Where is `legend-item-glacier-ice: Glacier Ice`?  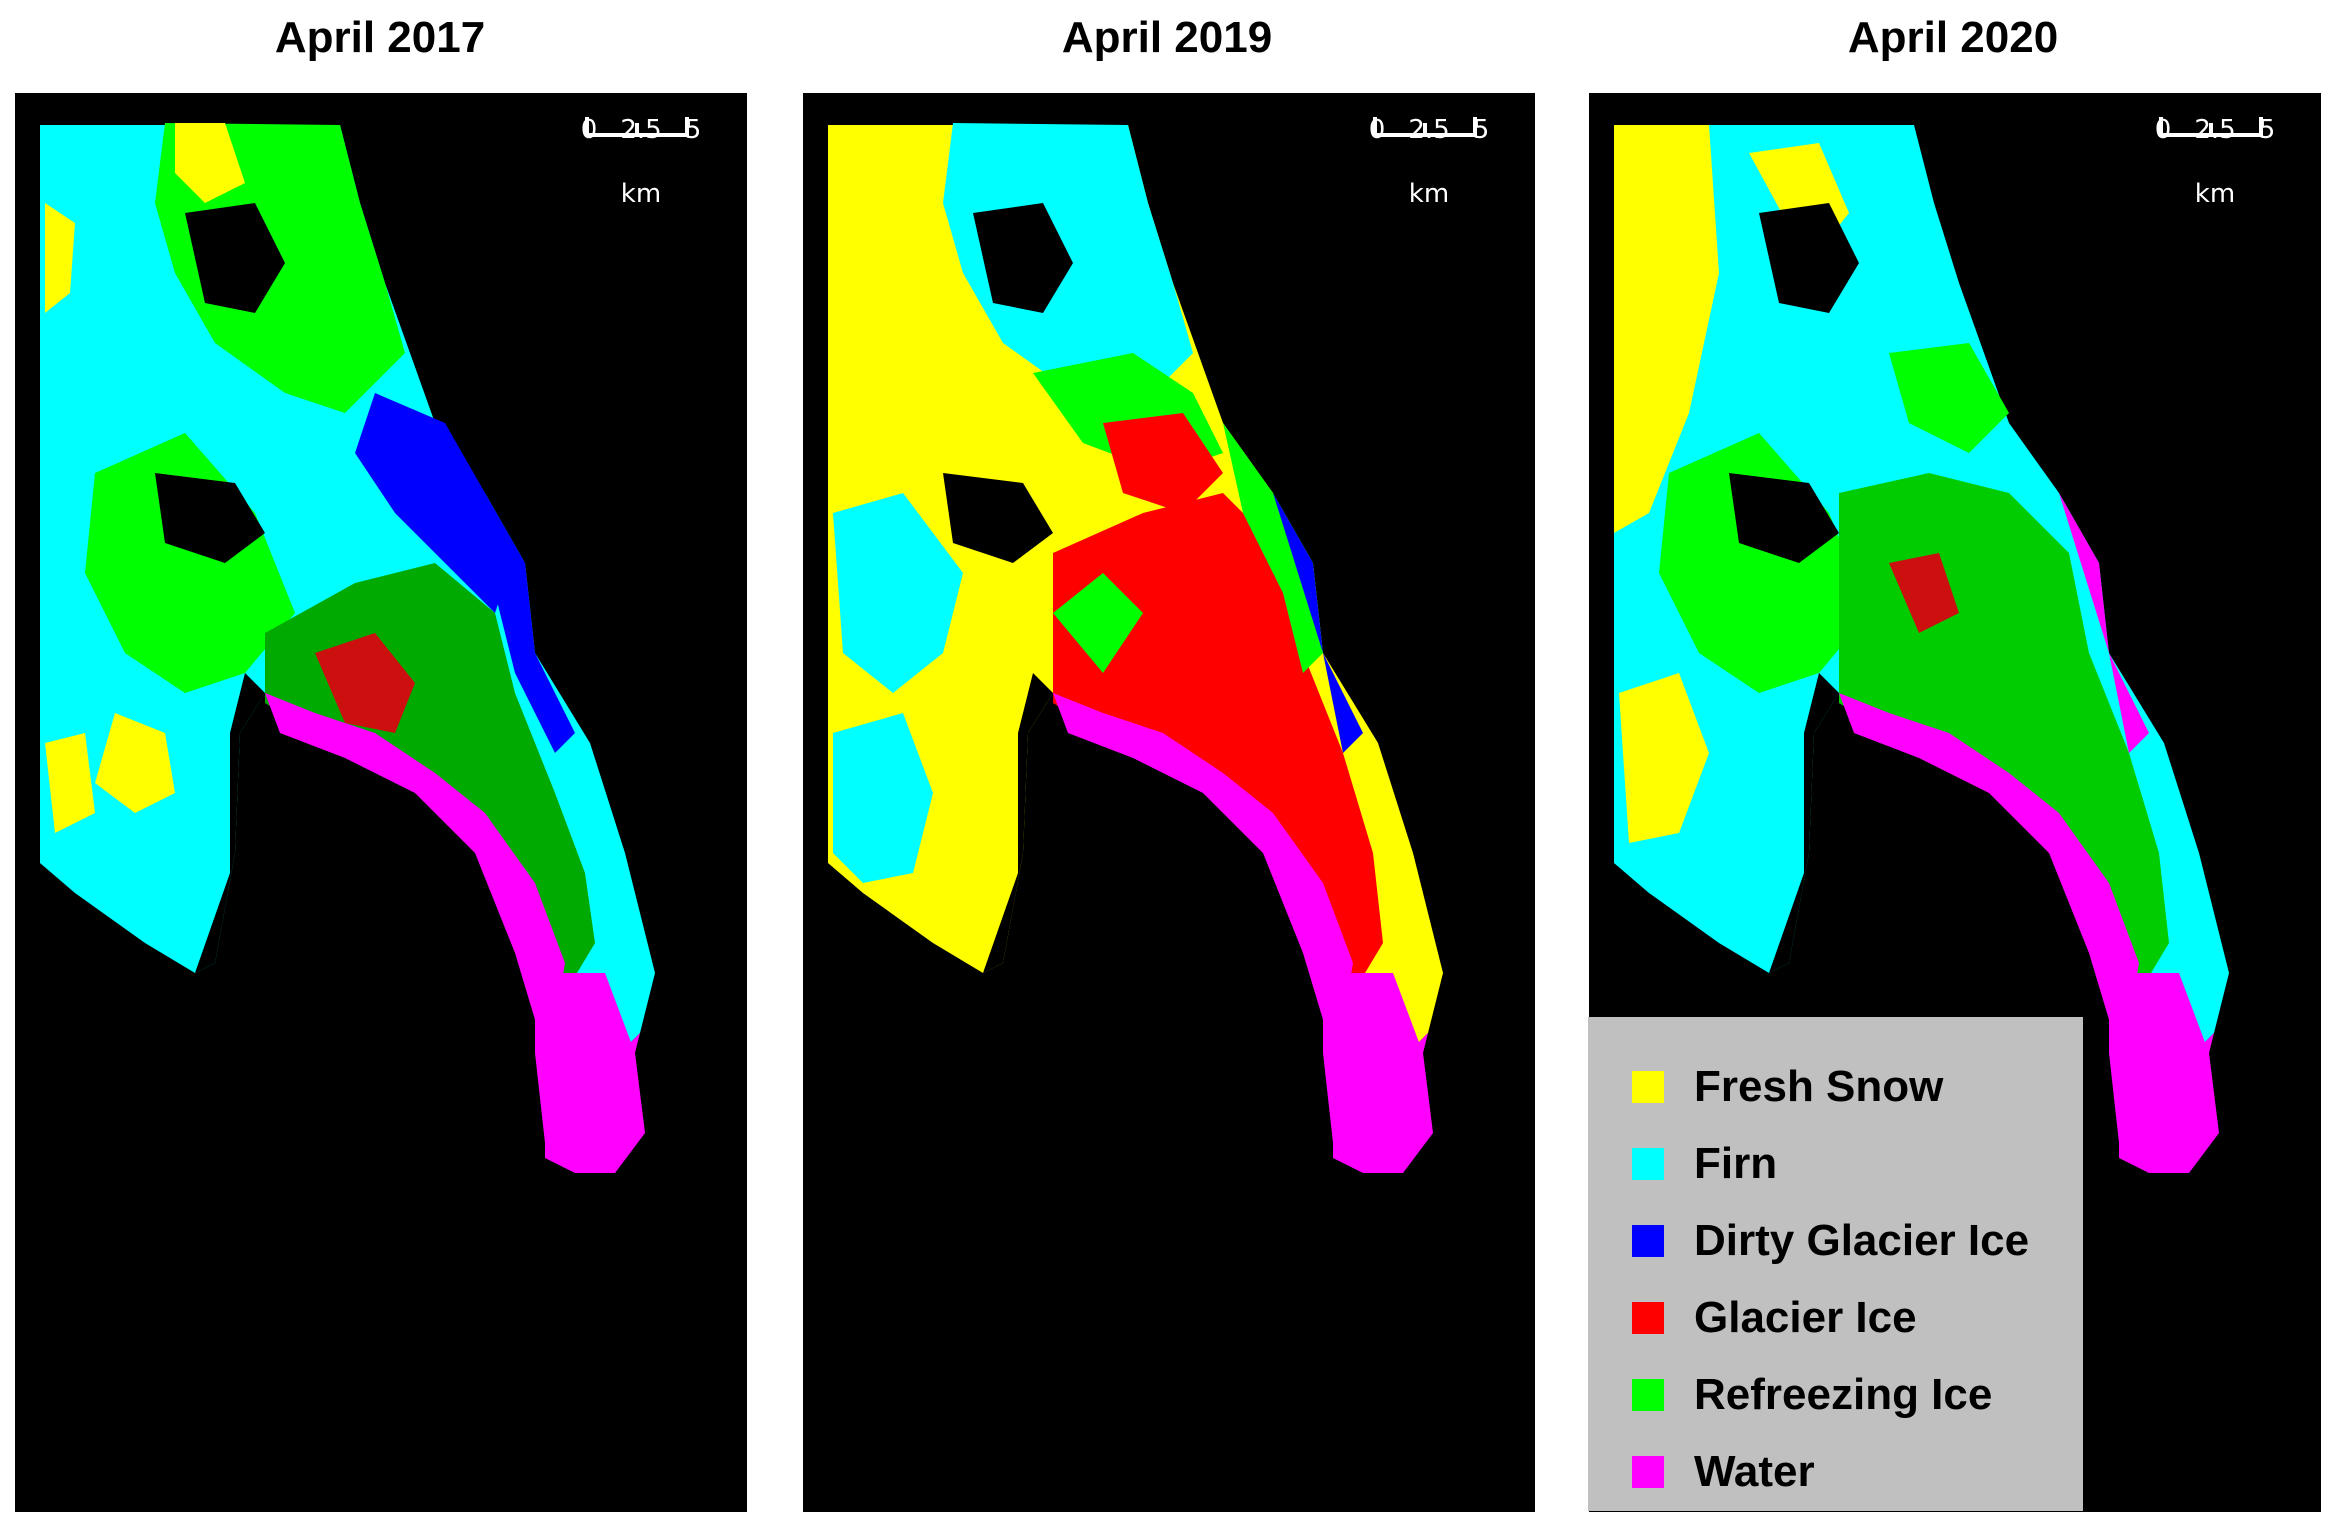 legend-item-glacier-ice: Glacier Ice is located at coordinates (1774, 1318).